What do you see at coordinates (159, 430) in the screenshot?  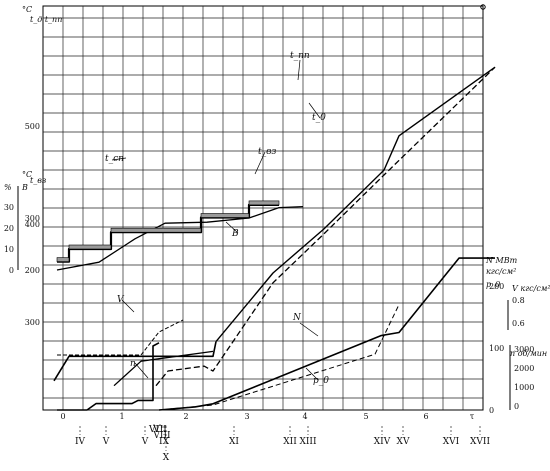 I see `stage-label: VII` at bounding box center [159, 430].